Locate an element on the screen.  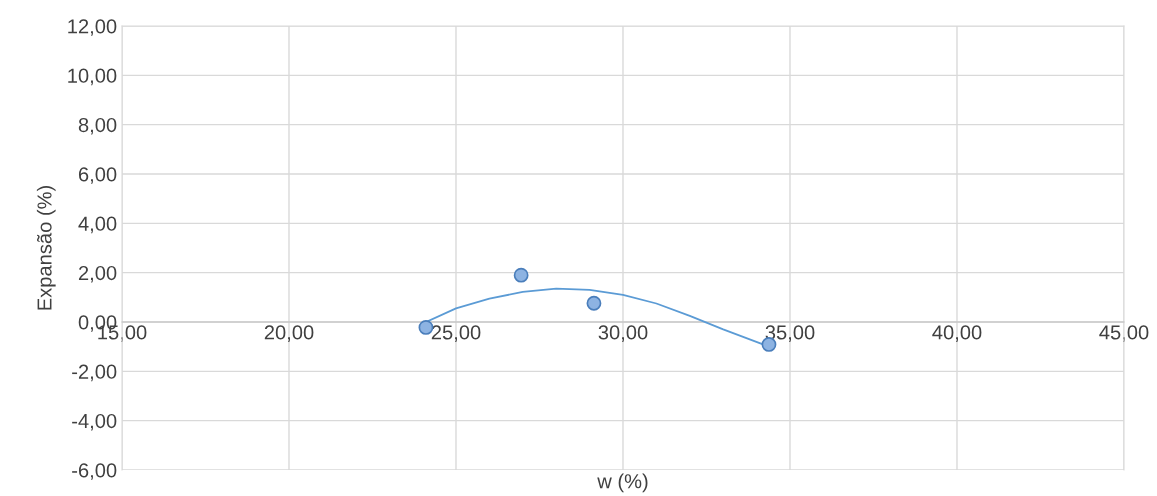
x-tick-label: 45,00 is located at coordinates (1124, 333).